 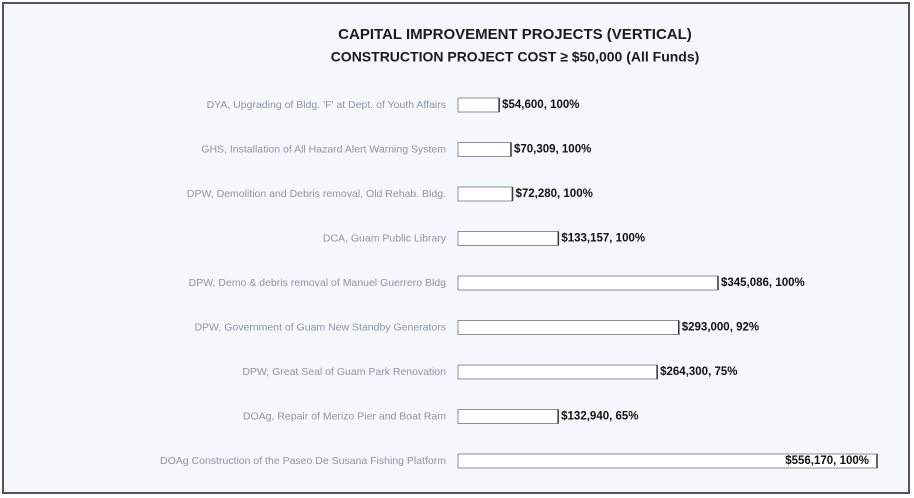 What do you see at coordinates (552, 150) in the screenshot?
I see `value-label: $70,309, 100%` at bounding box center [552, 150].